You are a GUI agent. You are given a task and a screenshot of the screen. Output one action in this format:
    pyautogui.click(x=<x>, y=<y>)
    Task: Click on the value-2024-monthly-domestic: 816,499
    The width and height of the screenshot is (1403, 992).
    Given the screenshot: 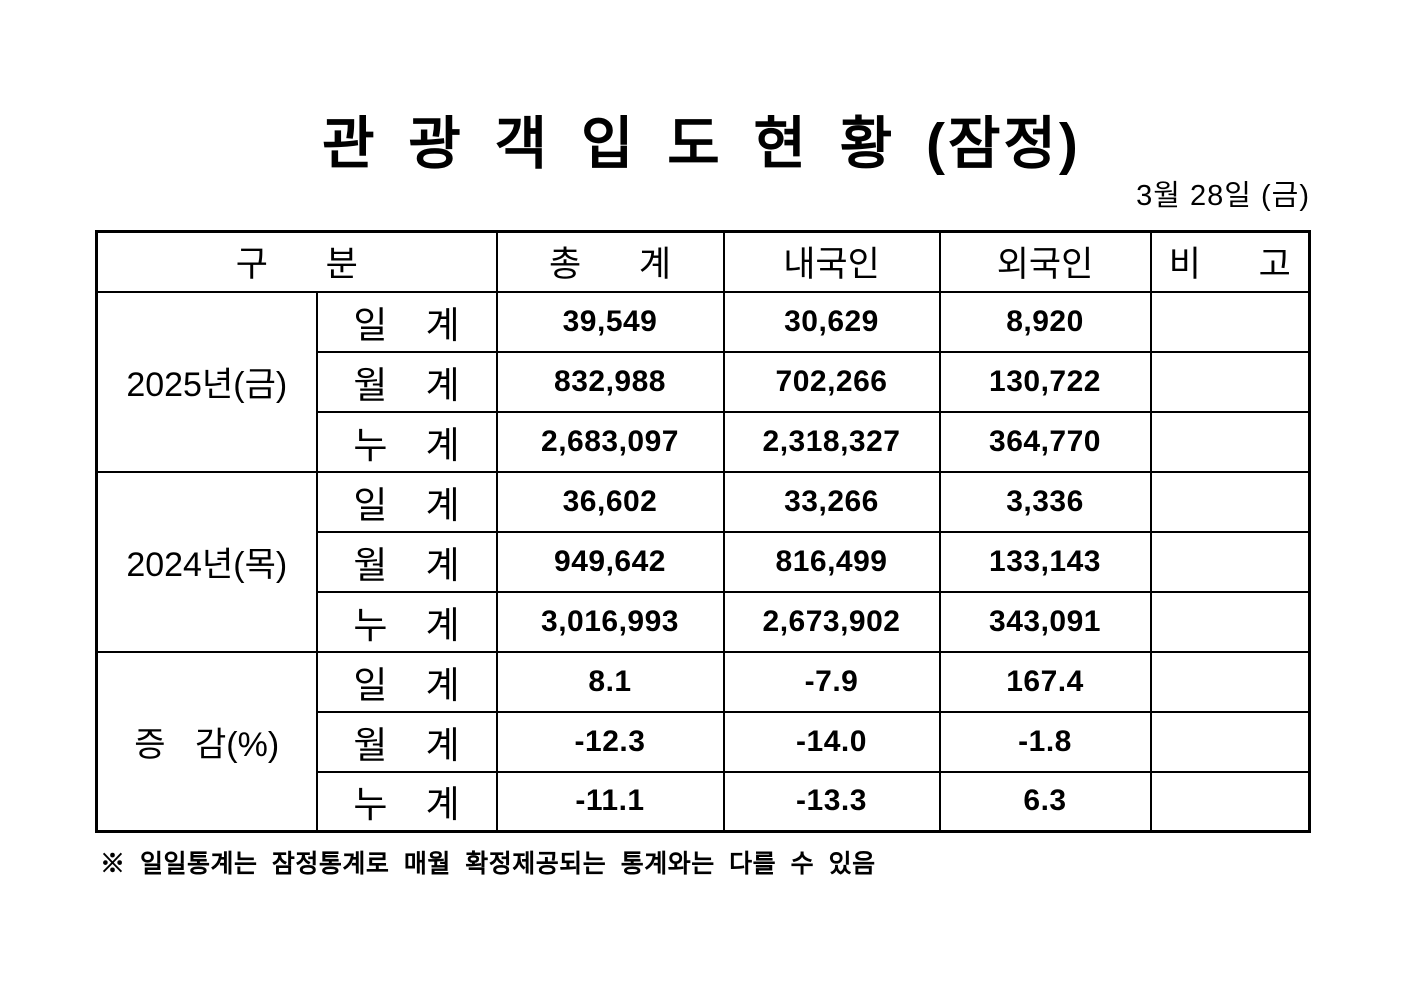 What is the action you would take?
    pyautogui.click(x=831, y=561)
    